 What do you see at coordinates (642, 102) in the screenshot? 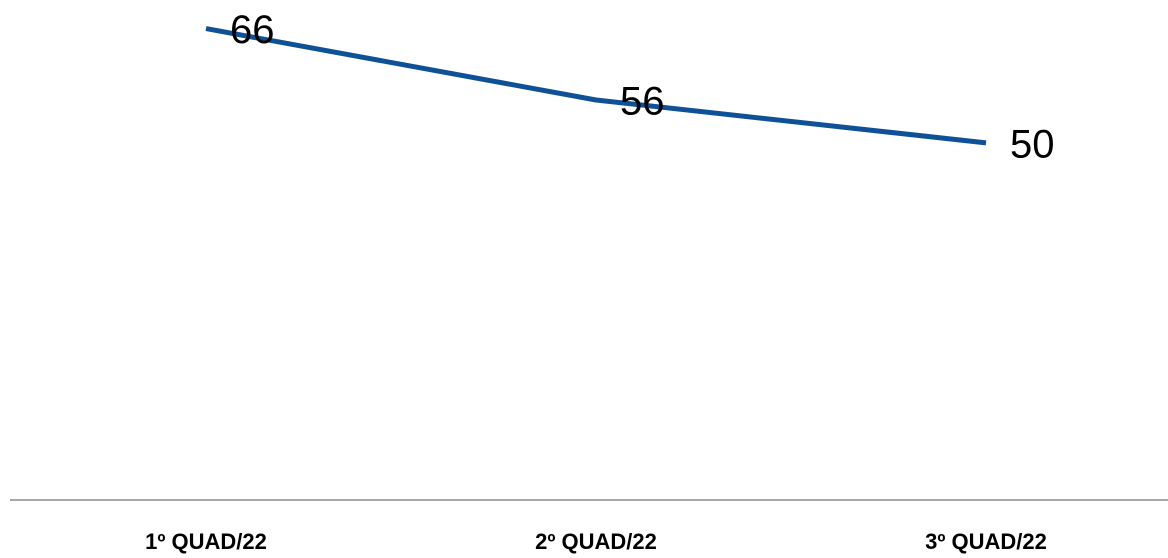
I see `data-label: 56` at bounding box center [642, 102].